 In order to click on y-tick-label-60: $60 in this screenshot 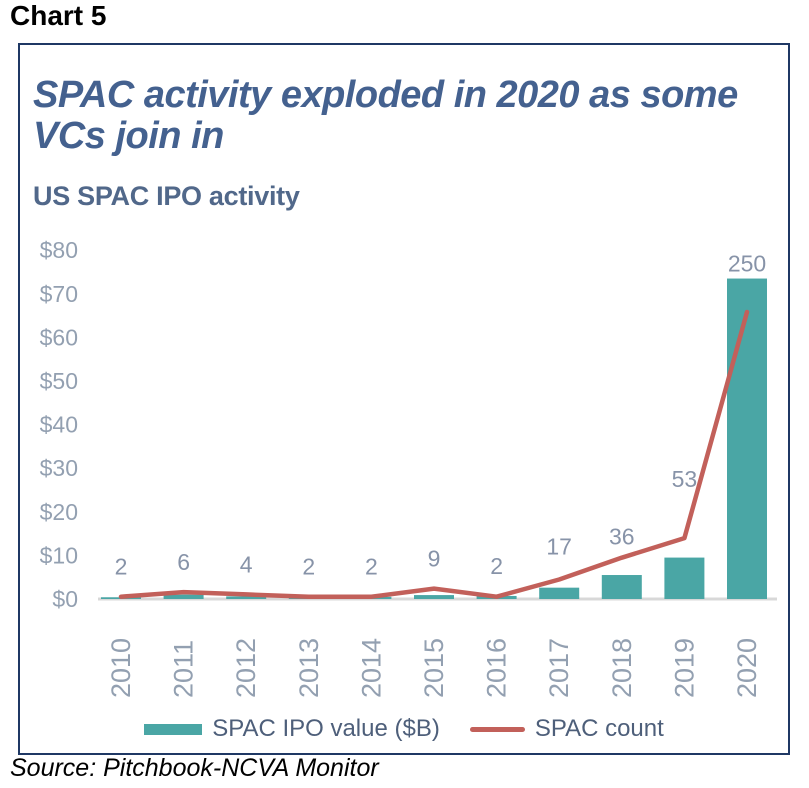, I will do `click(59, 337)`.